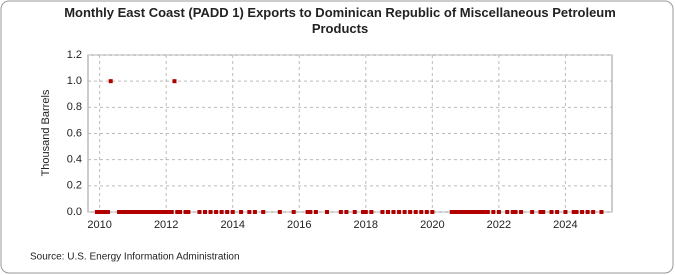 The width and height of the screenshot is (675, 275). What do you see at coordinates (74, 107) in the screenshot?
I see `y-tick-label: 0.8` at bounding box center [74, 107].